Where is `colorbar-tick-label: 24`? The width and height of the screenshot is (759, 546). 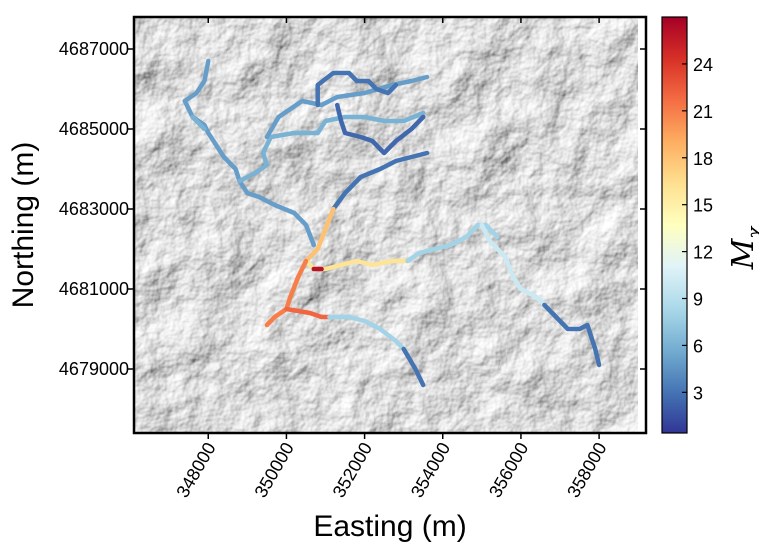
colorbar-tick-label: 24 is located at coordinates (703, 65).